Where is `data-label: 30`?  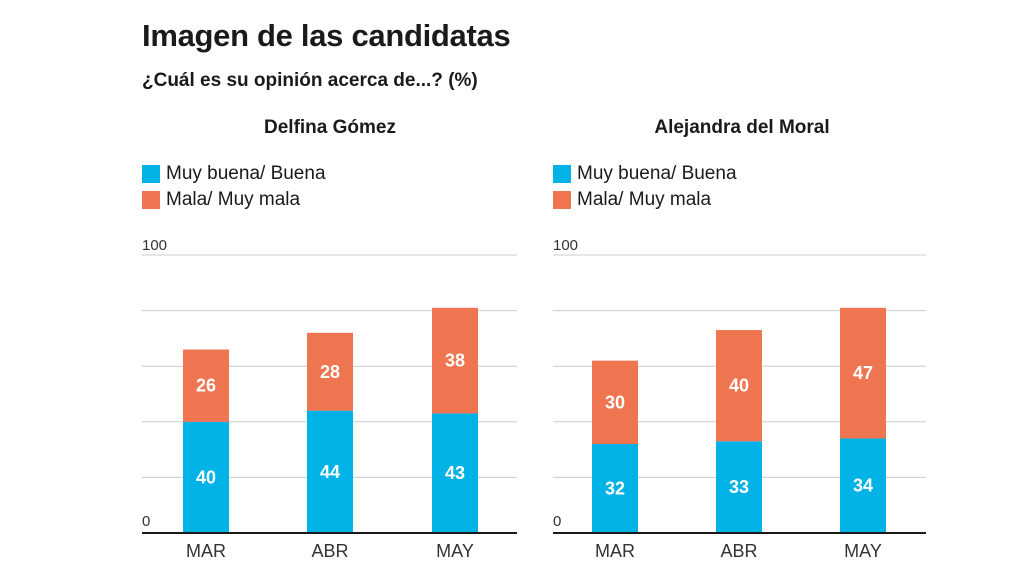
data-label: 30 is located at coordinates (615, 402).